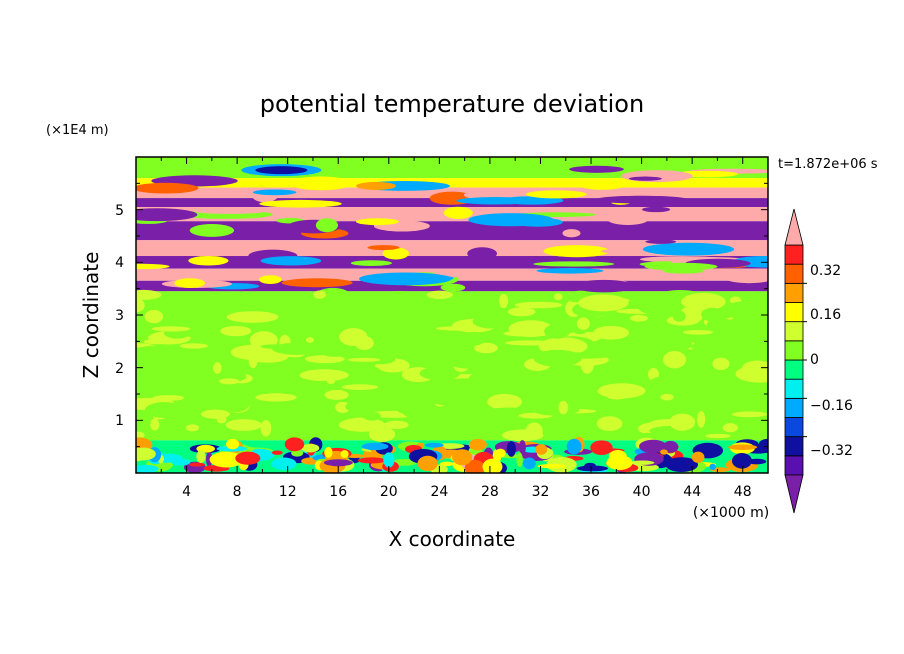 The image size is (904, 654). I want to click on colorbar-tick-label: 0.32, so click(825, 271).